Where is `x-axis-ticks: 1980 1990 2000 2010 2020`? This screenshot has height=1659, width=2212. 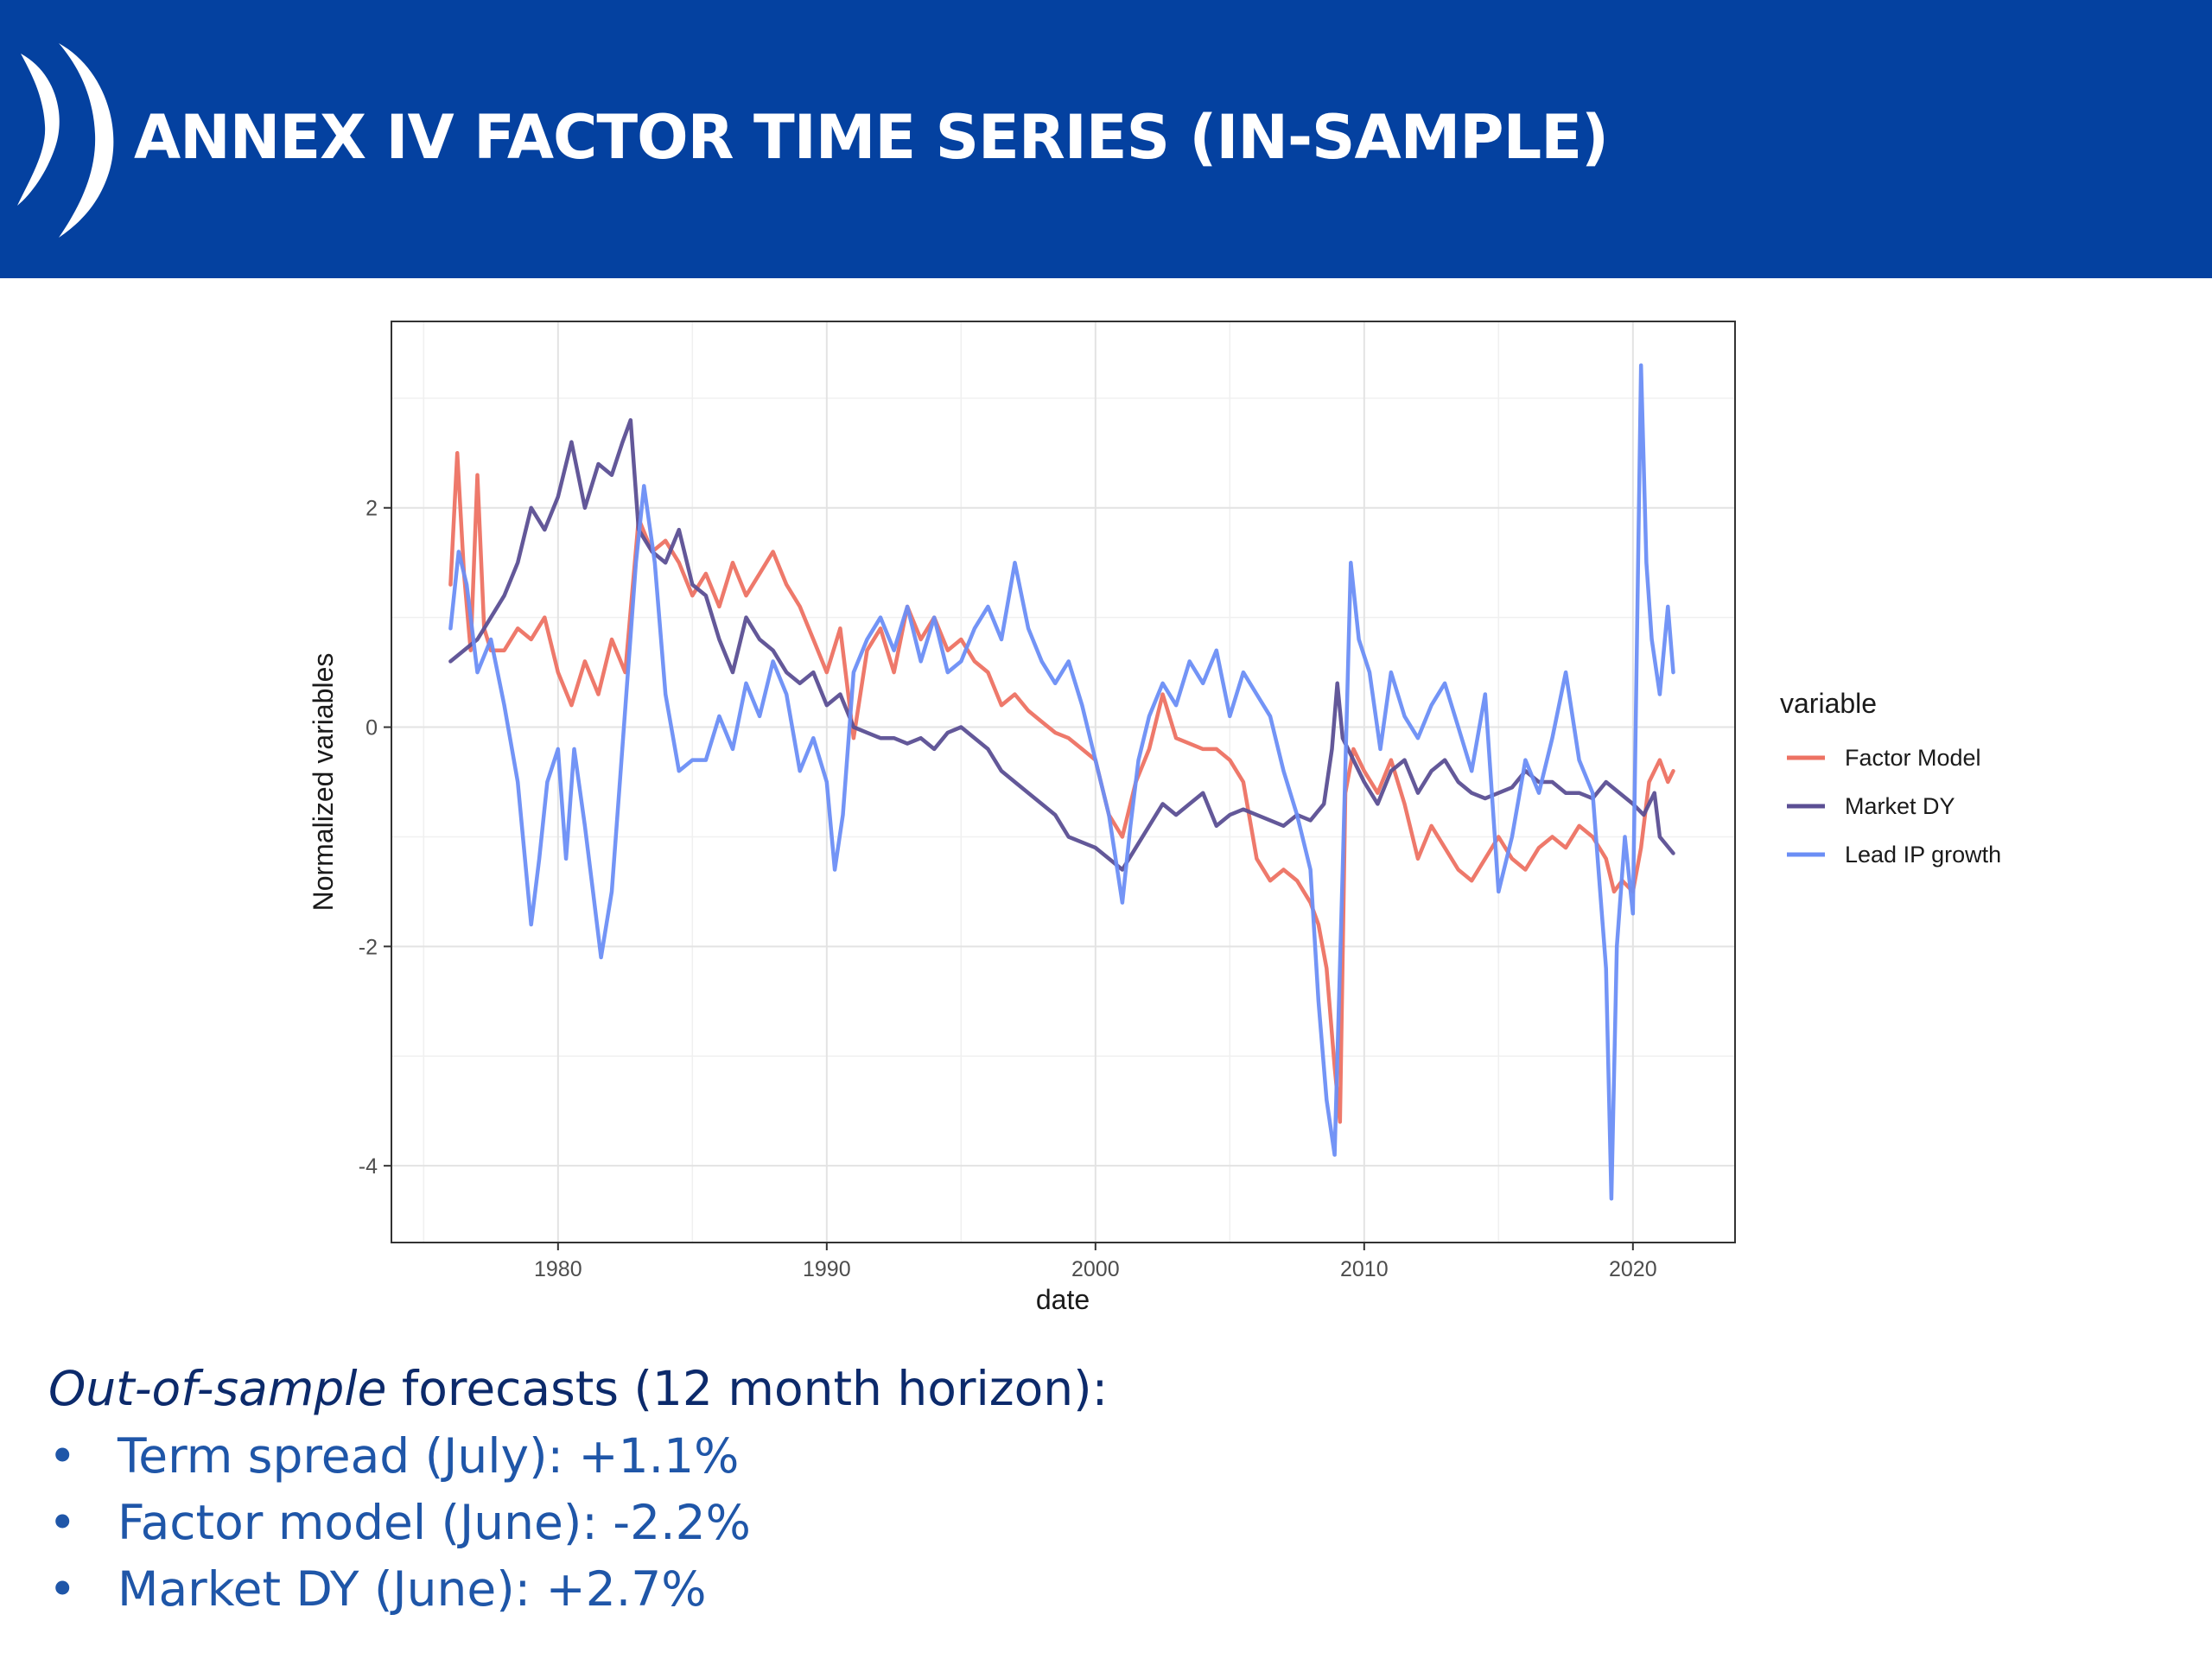
x-axis-ticks: 1980 1990 2000 2010 2020 is located at coordinates (1095, 1262).